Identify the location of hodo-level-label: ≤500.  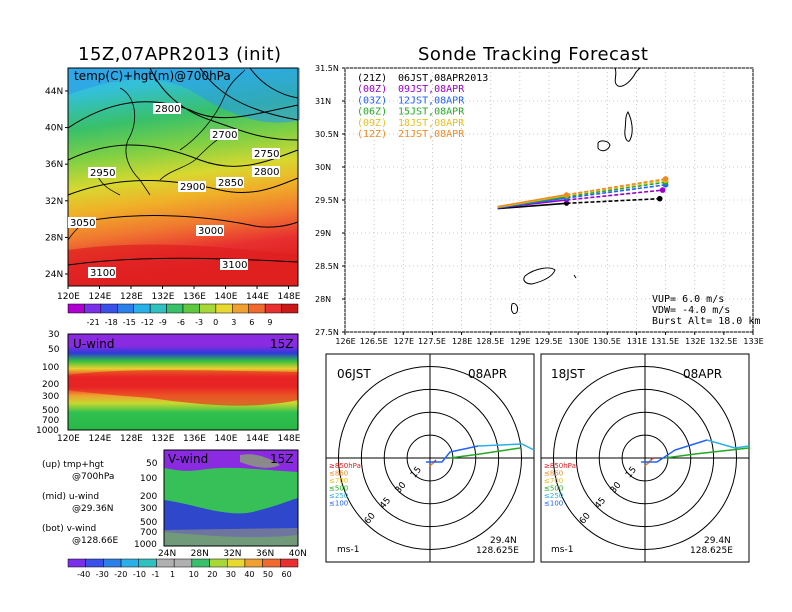
(338, 489).